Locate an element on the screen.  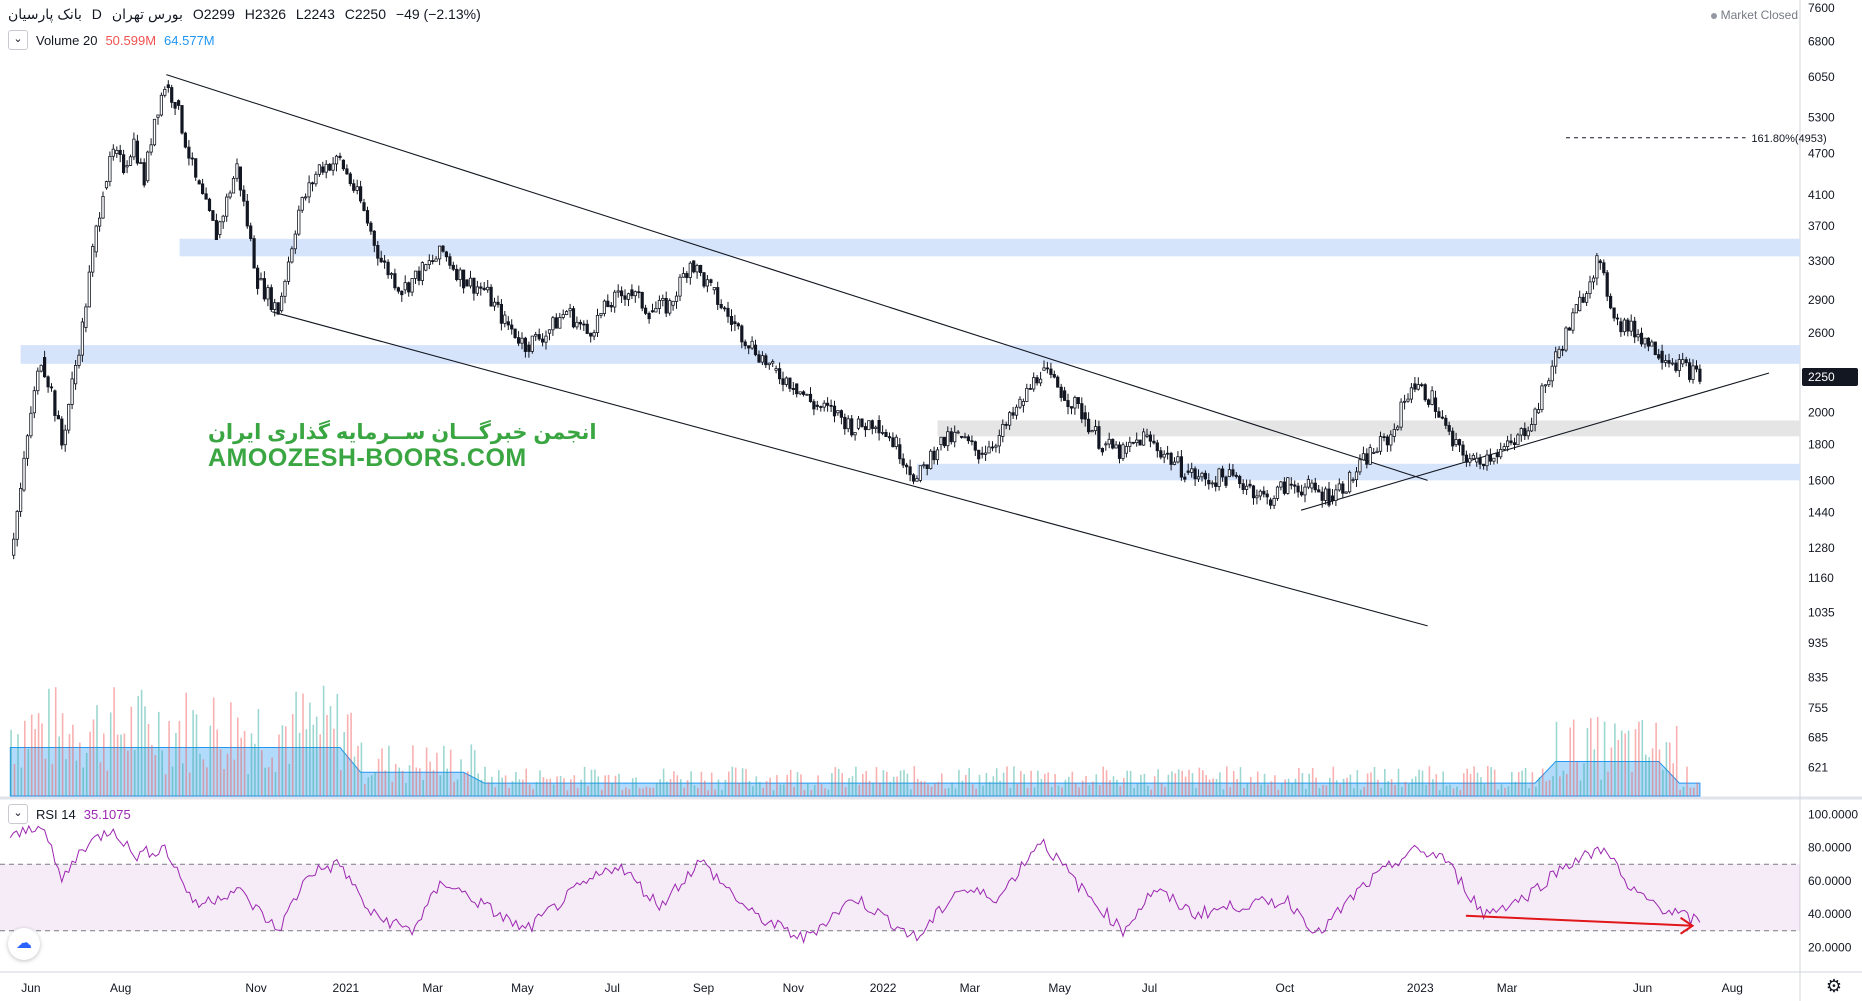
gear-icon: ⚙ is located at coordinates (1833, 986).